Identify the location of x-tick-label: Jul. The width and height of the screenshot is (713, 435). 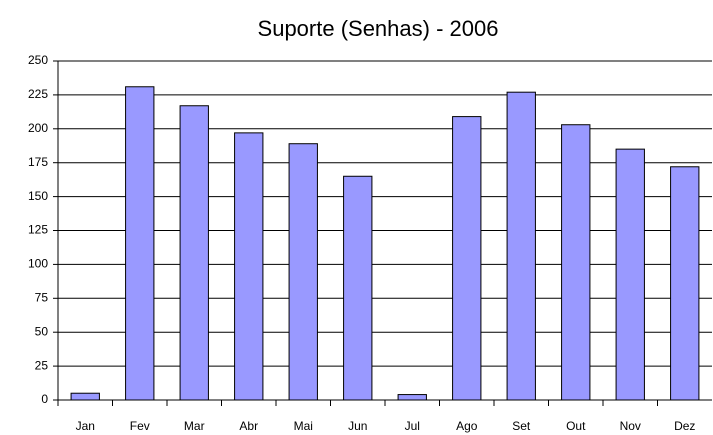
(412, 426).